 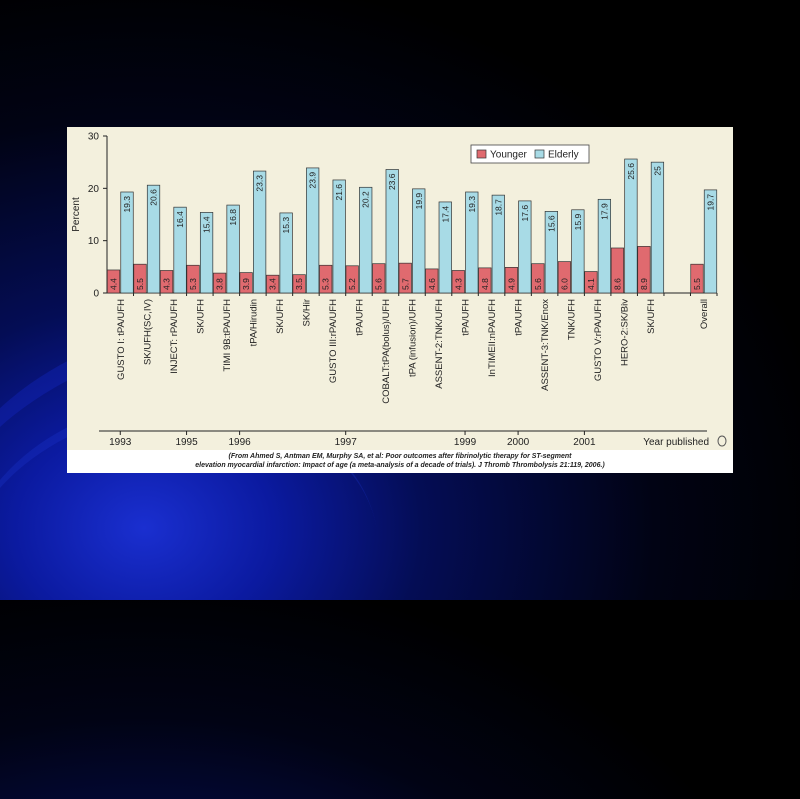 I want to click on category-label: Overall, so click(x=704, y=314).